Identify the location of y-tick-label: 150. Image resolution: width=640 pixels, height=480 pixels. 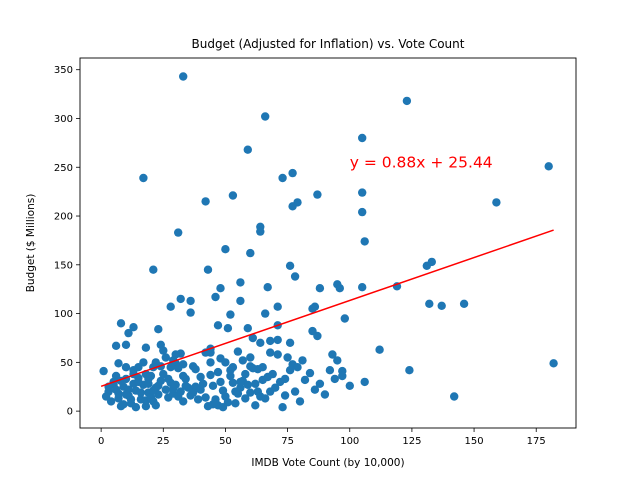
(63, 265).